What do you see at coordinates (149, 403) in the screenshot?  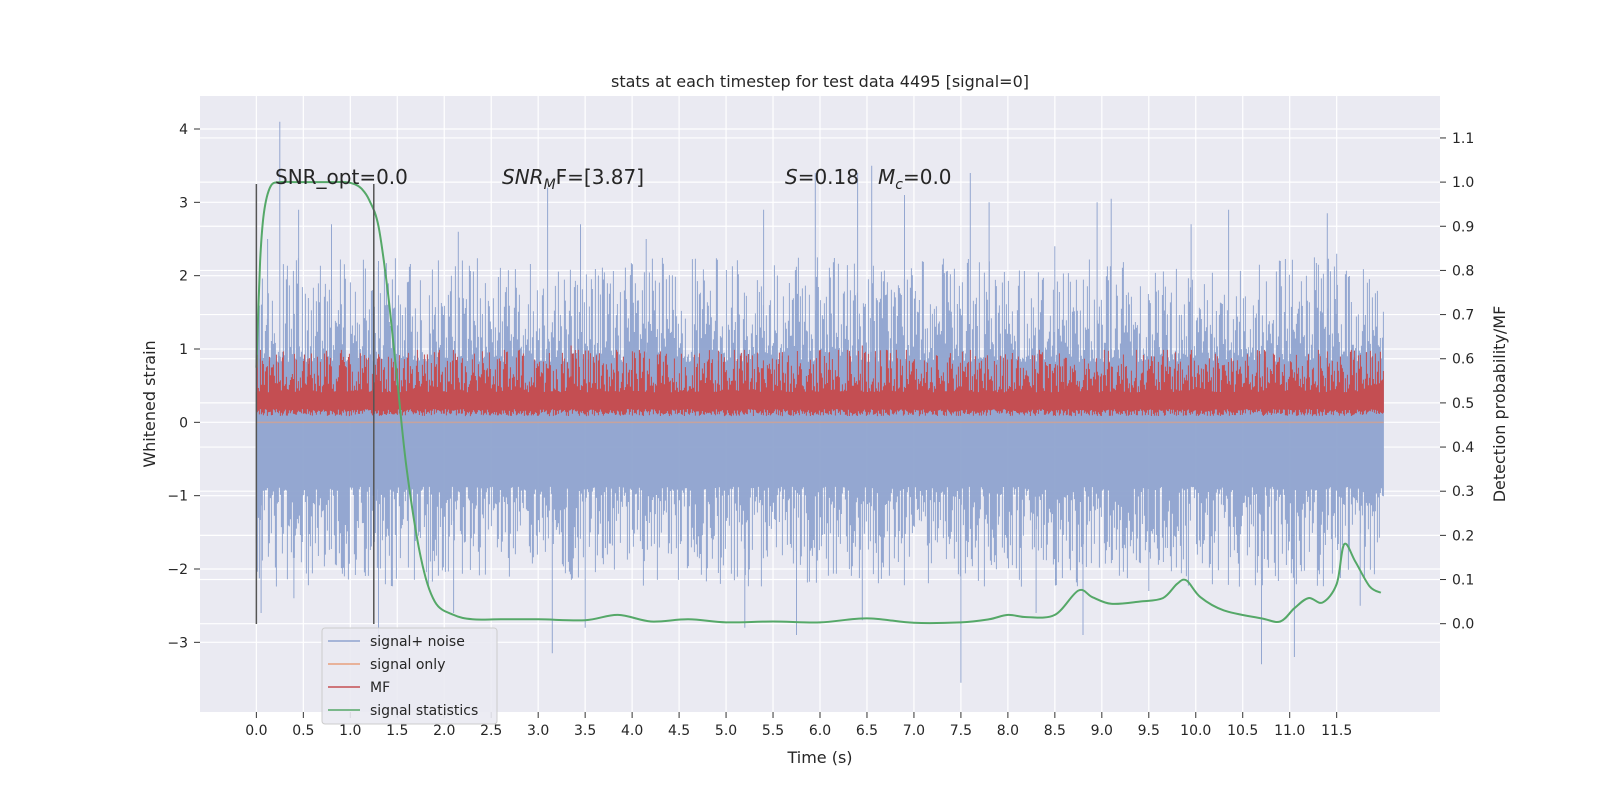 I see `y-axis-label: Whitened strain` at bounding box center [149, 403].